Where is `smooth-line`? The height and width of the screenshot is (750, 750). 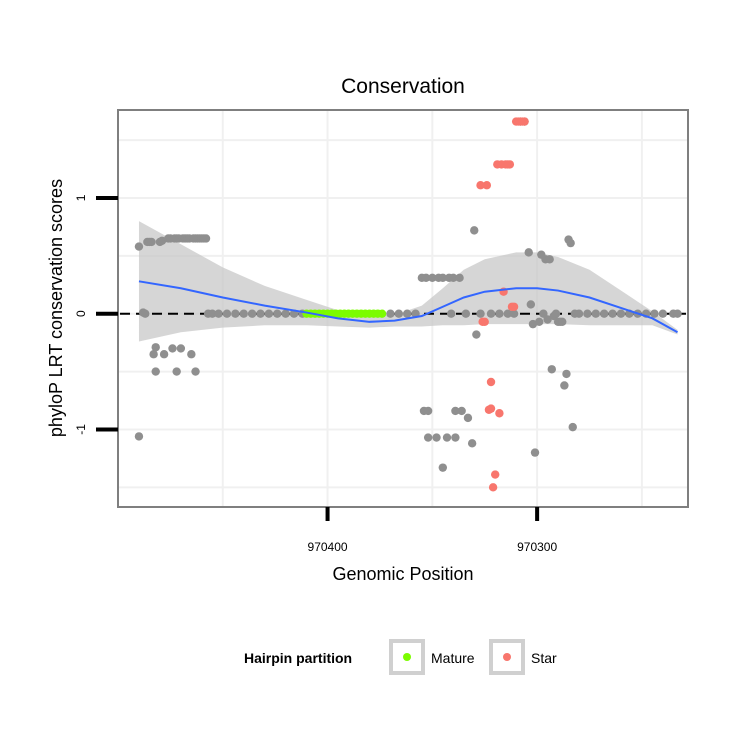
smooth-line is located at coordinates (408, 307).